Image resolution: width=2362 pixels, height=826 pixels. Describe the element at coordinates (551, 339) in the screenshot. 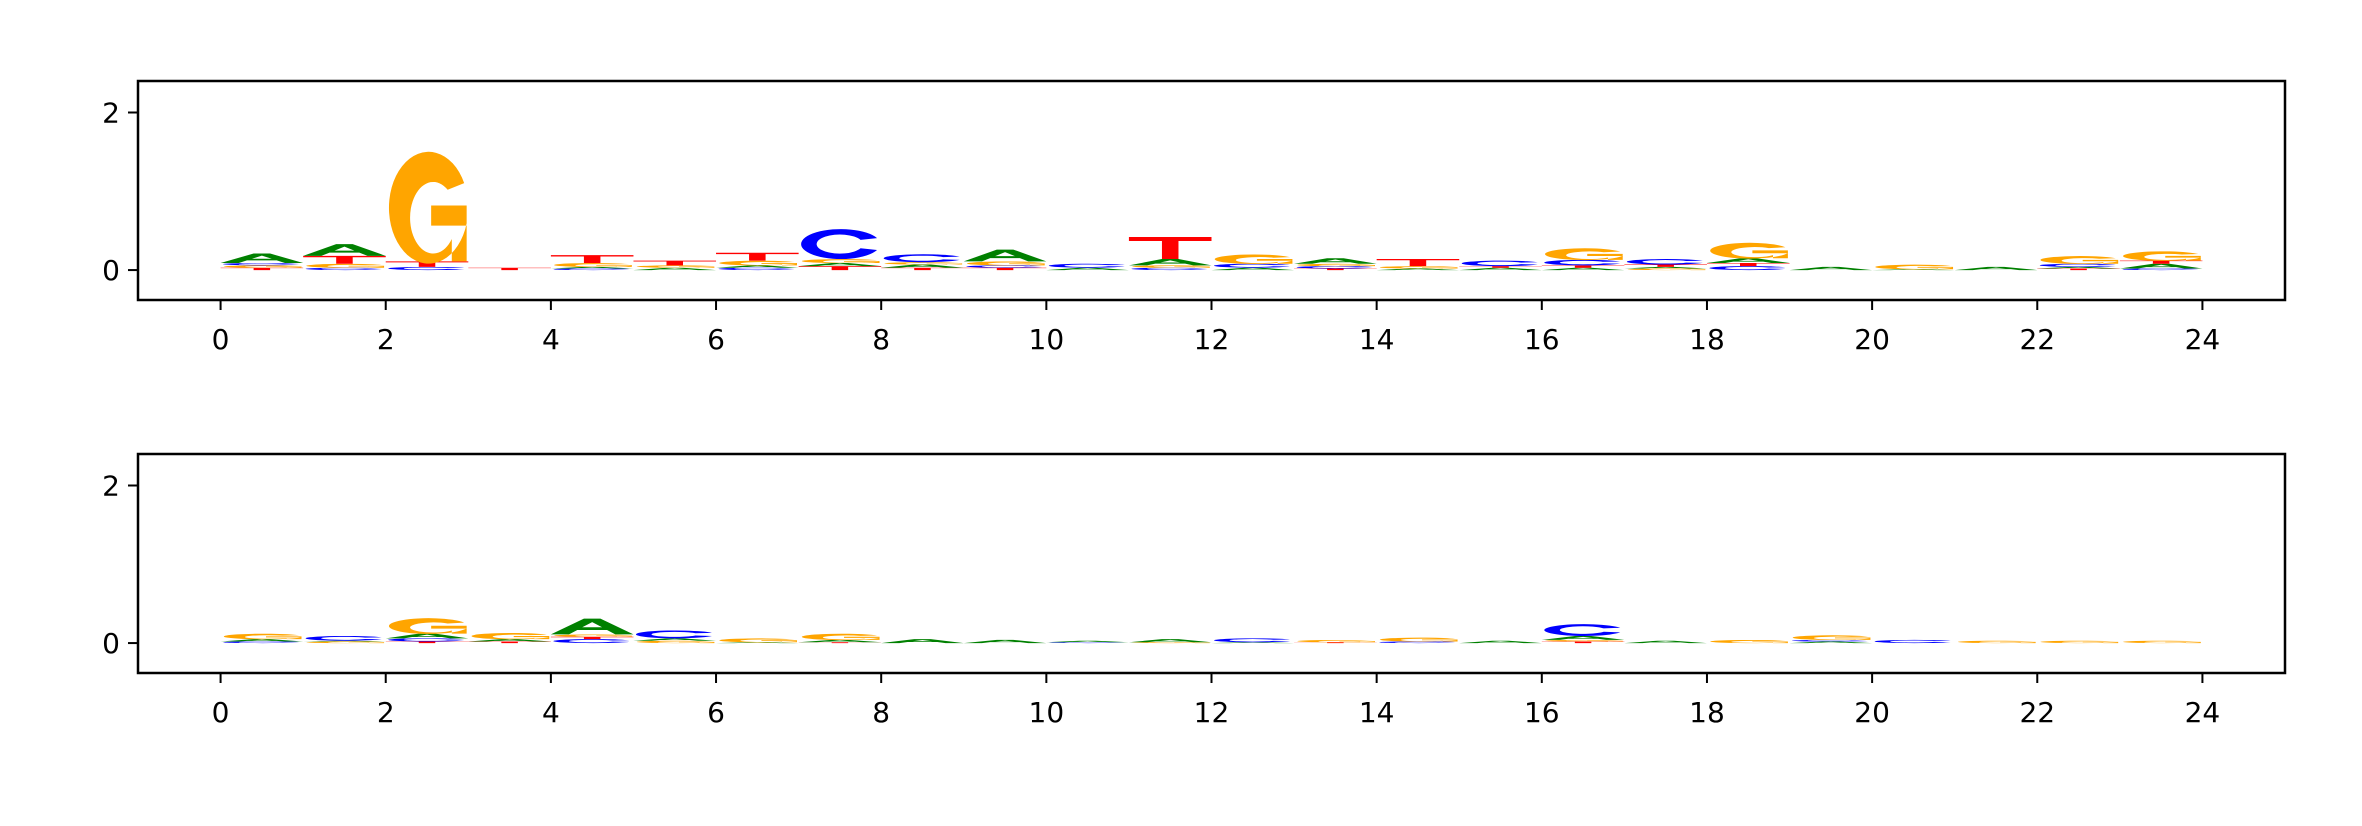

I see `x-tick-label: 4` at that location.